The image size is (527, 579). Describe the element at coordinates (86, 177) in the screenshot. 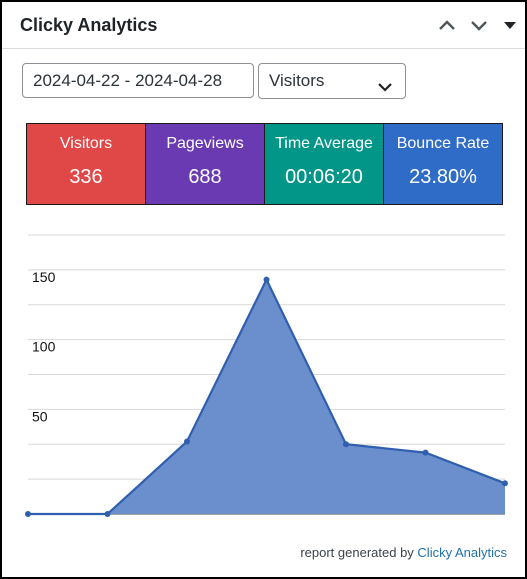

I see `stat-value: 336` at that location.